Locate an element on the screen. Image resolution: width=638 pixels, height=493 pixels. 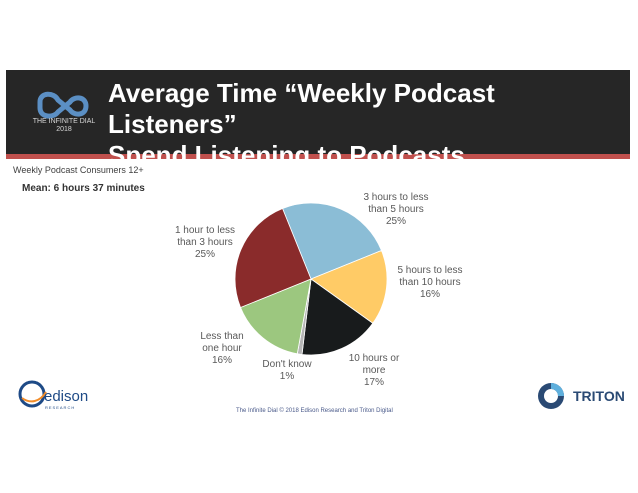
pie-slice-label: Less than one hour 16% is located at coordinates (222, 348).